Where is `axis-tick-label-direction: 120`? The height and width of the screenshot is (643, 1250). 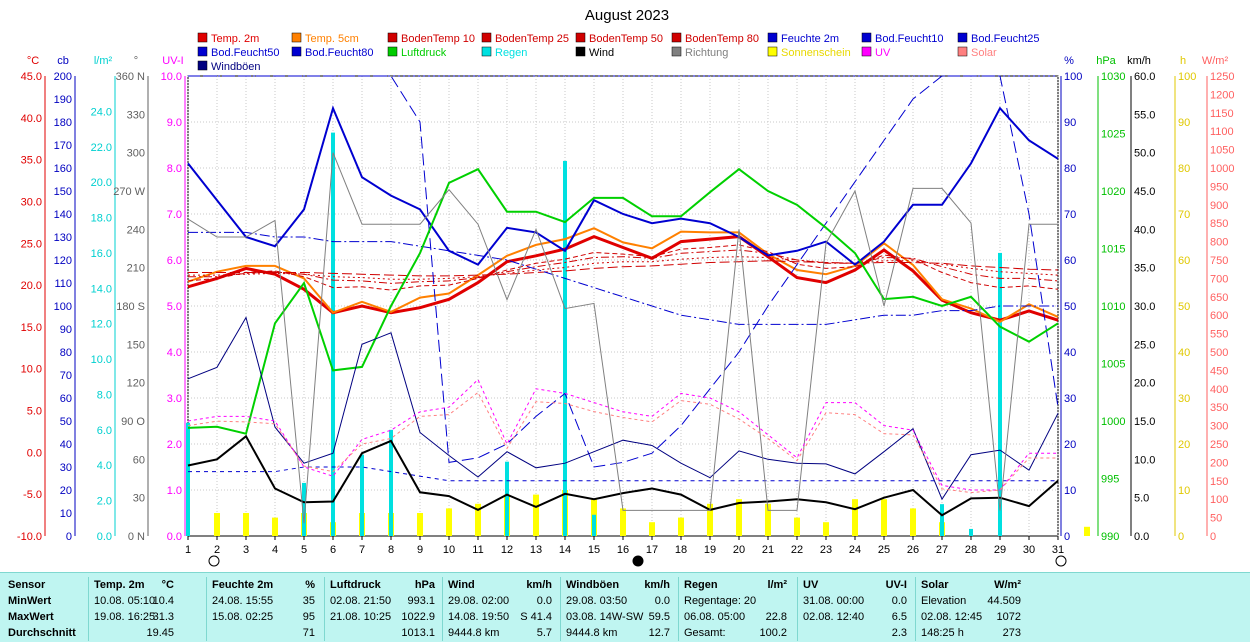
axis-tick-label-direction: 120 is located at coordinates (136, 384).